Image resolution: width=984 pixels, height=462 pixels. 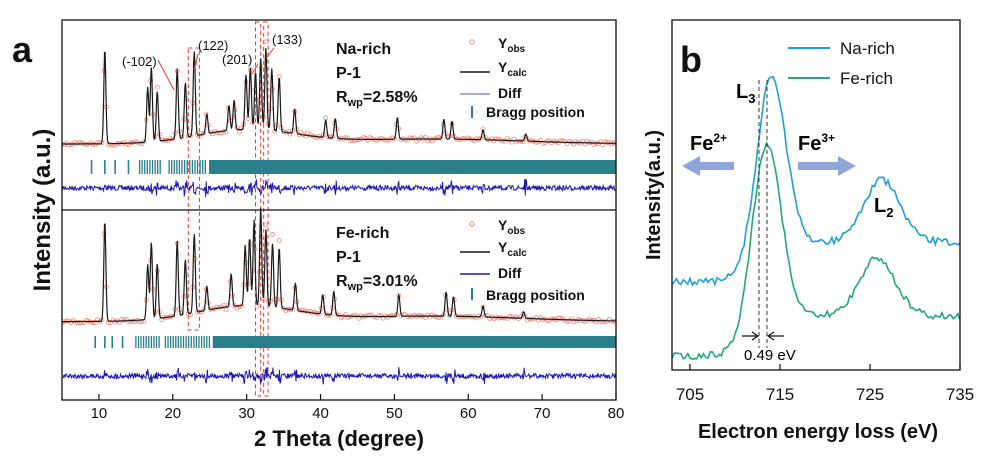 What do you see at coordinates (362, 233) in the screenshot?
I see `lower-sample-name: Fe-rich` at bounding box center [362, 233].